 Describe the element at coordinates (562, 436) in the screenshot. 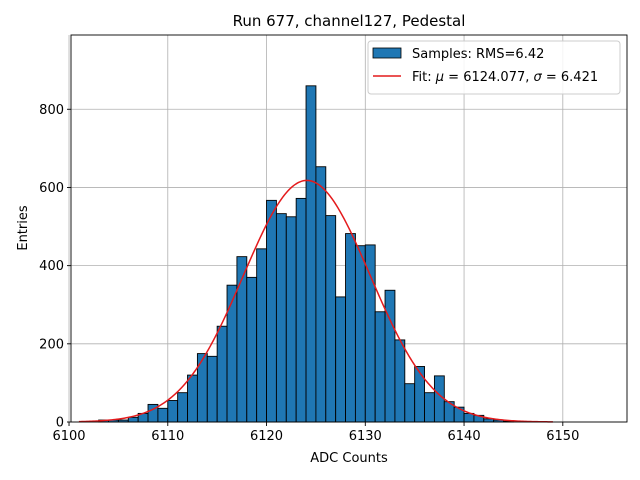

I see `x-tick-label: 6150` at that location.